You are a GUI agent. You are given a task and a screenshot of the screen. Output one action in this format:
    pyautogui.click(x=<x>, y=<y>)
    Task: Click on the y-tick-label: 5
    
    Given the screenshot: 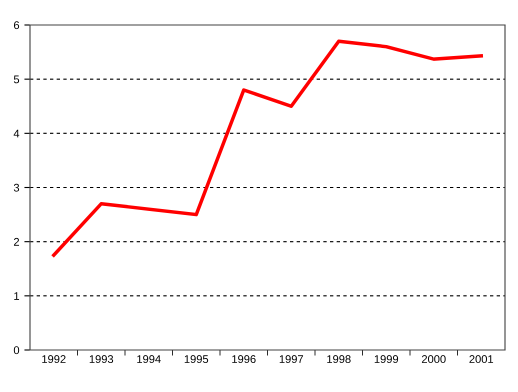 What is the action you would take?
    pyautogui.click(x=17, y=80)
    